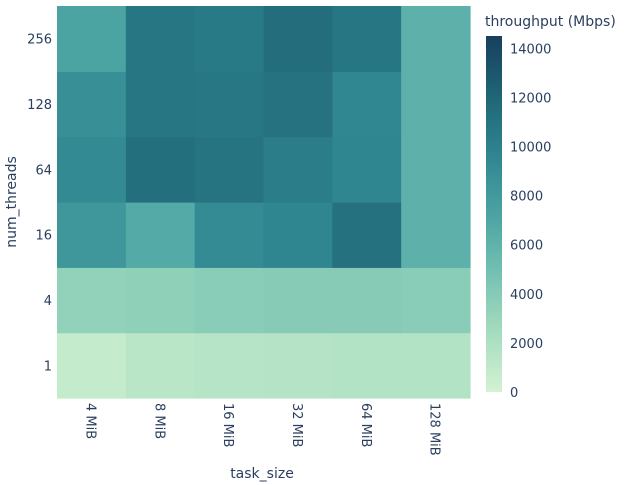 The width and height of the screenshot is (624, 485). Describe the element at coordinates (530, 148) in the screenshot. I see `colorbar-tick-label: 10000` at that location.